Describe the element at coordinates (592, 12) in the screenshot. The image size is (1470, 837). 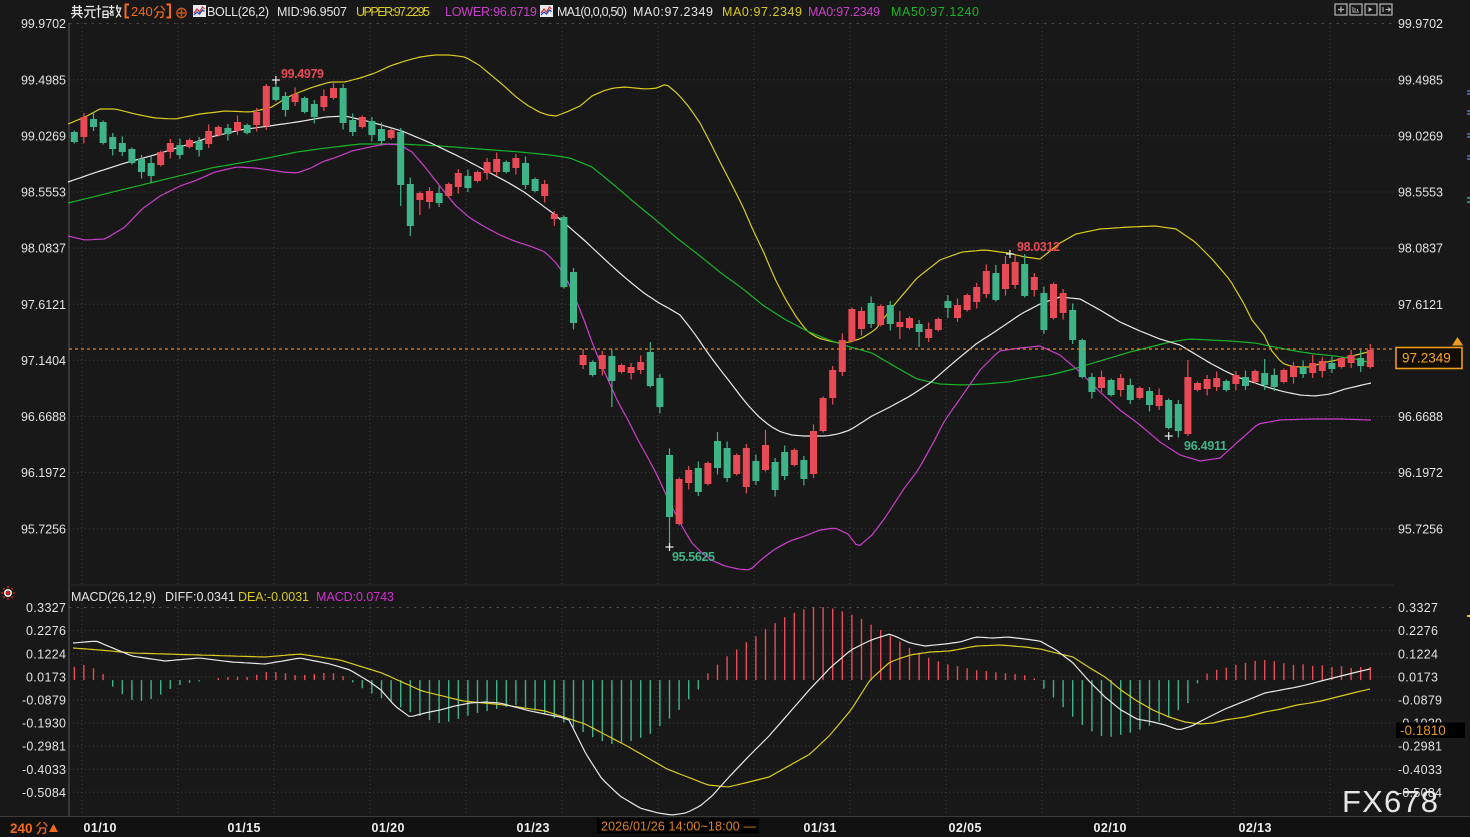
I see `svg-text: MA1(0,0,0,50)` at that location.